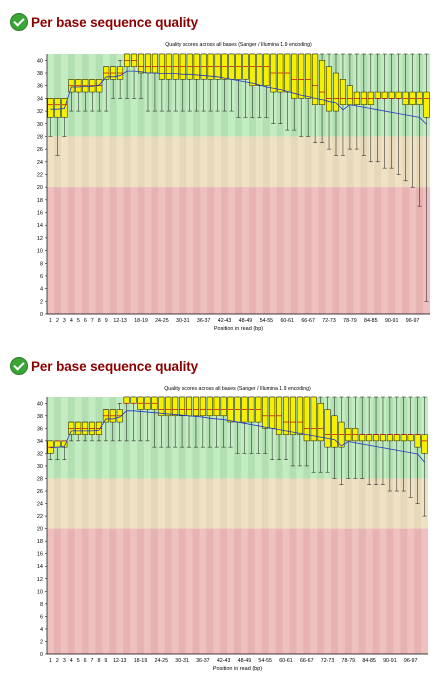 Image resolution: width=447 pixels, height=684 pixels. Describe the element at coordinates (115, 22) in the screenshot. I see `section-title-1: Per base sequence quality` at that location.